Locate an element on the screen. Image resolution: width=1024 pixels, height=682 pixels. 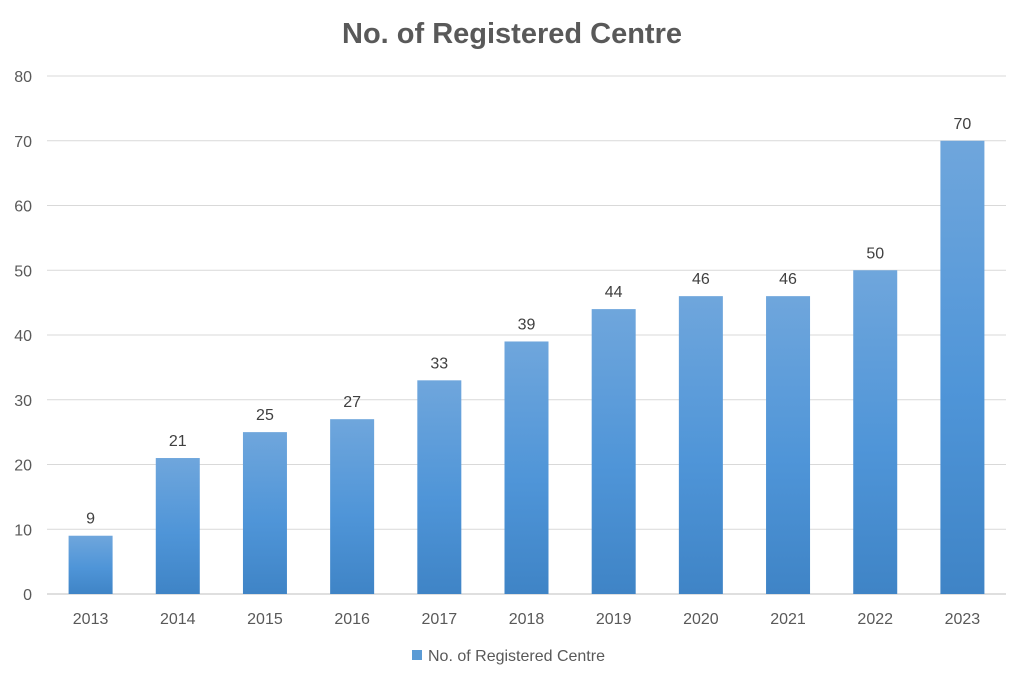
x-tick-label-2021: 2021 is located at coordinates (788, 619).